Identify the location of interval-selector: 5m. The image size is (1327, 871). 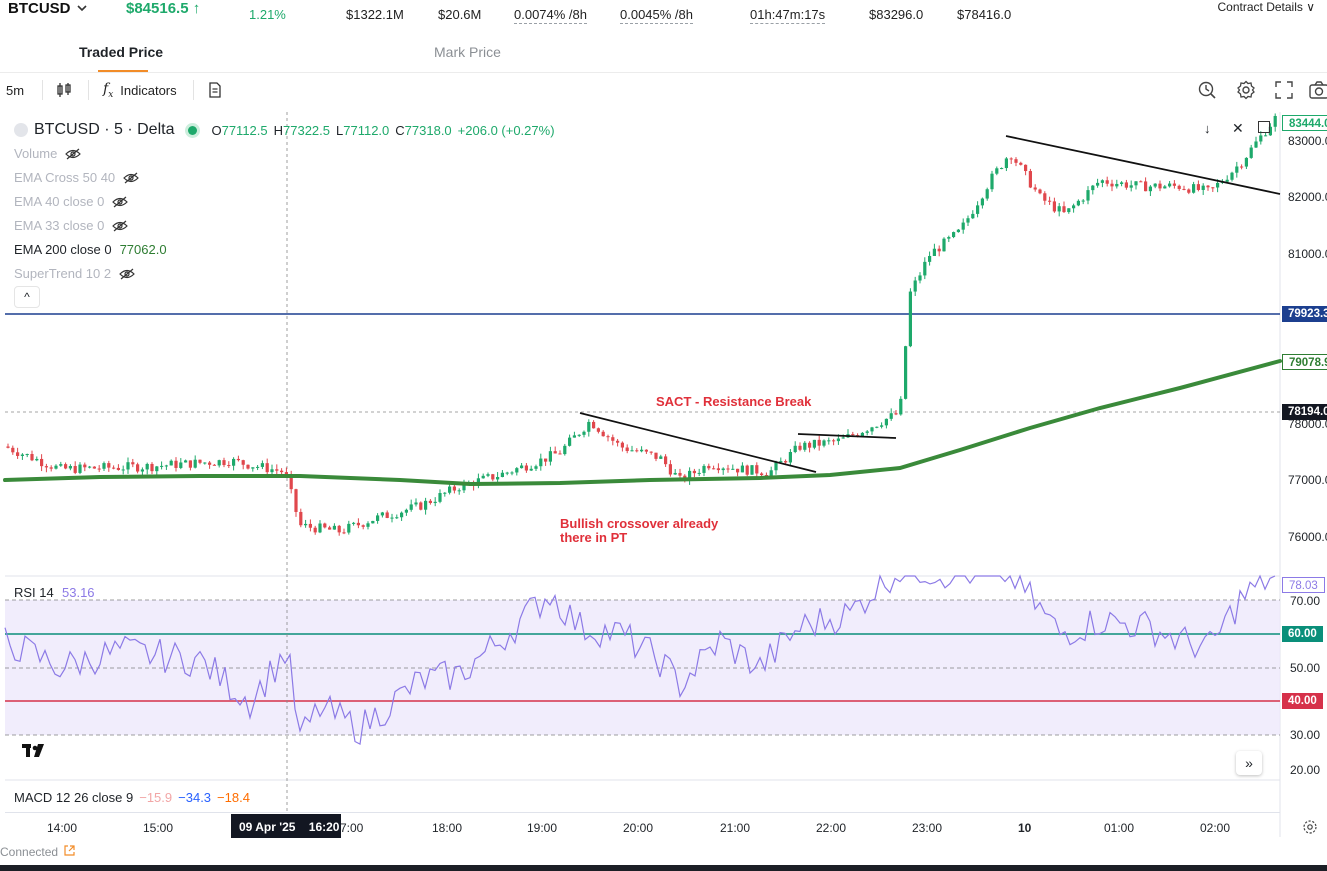
(15, 90).